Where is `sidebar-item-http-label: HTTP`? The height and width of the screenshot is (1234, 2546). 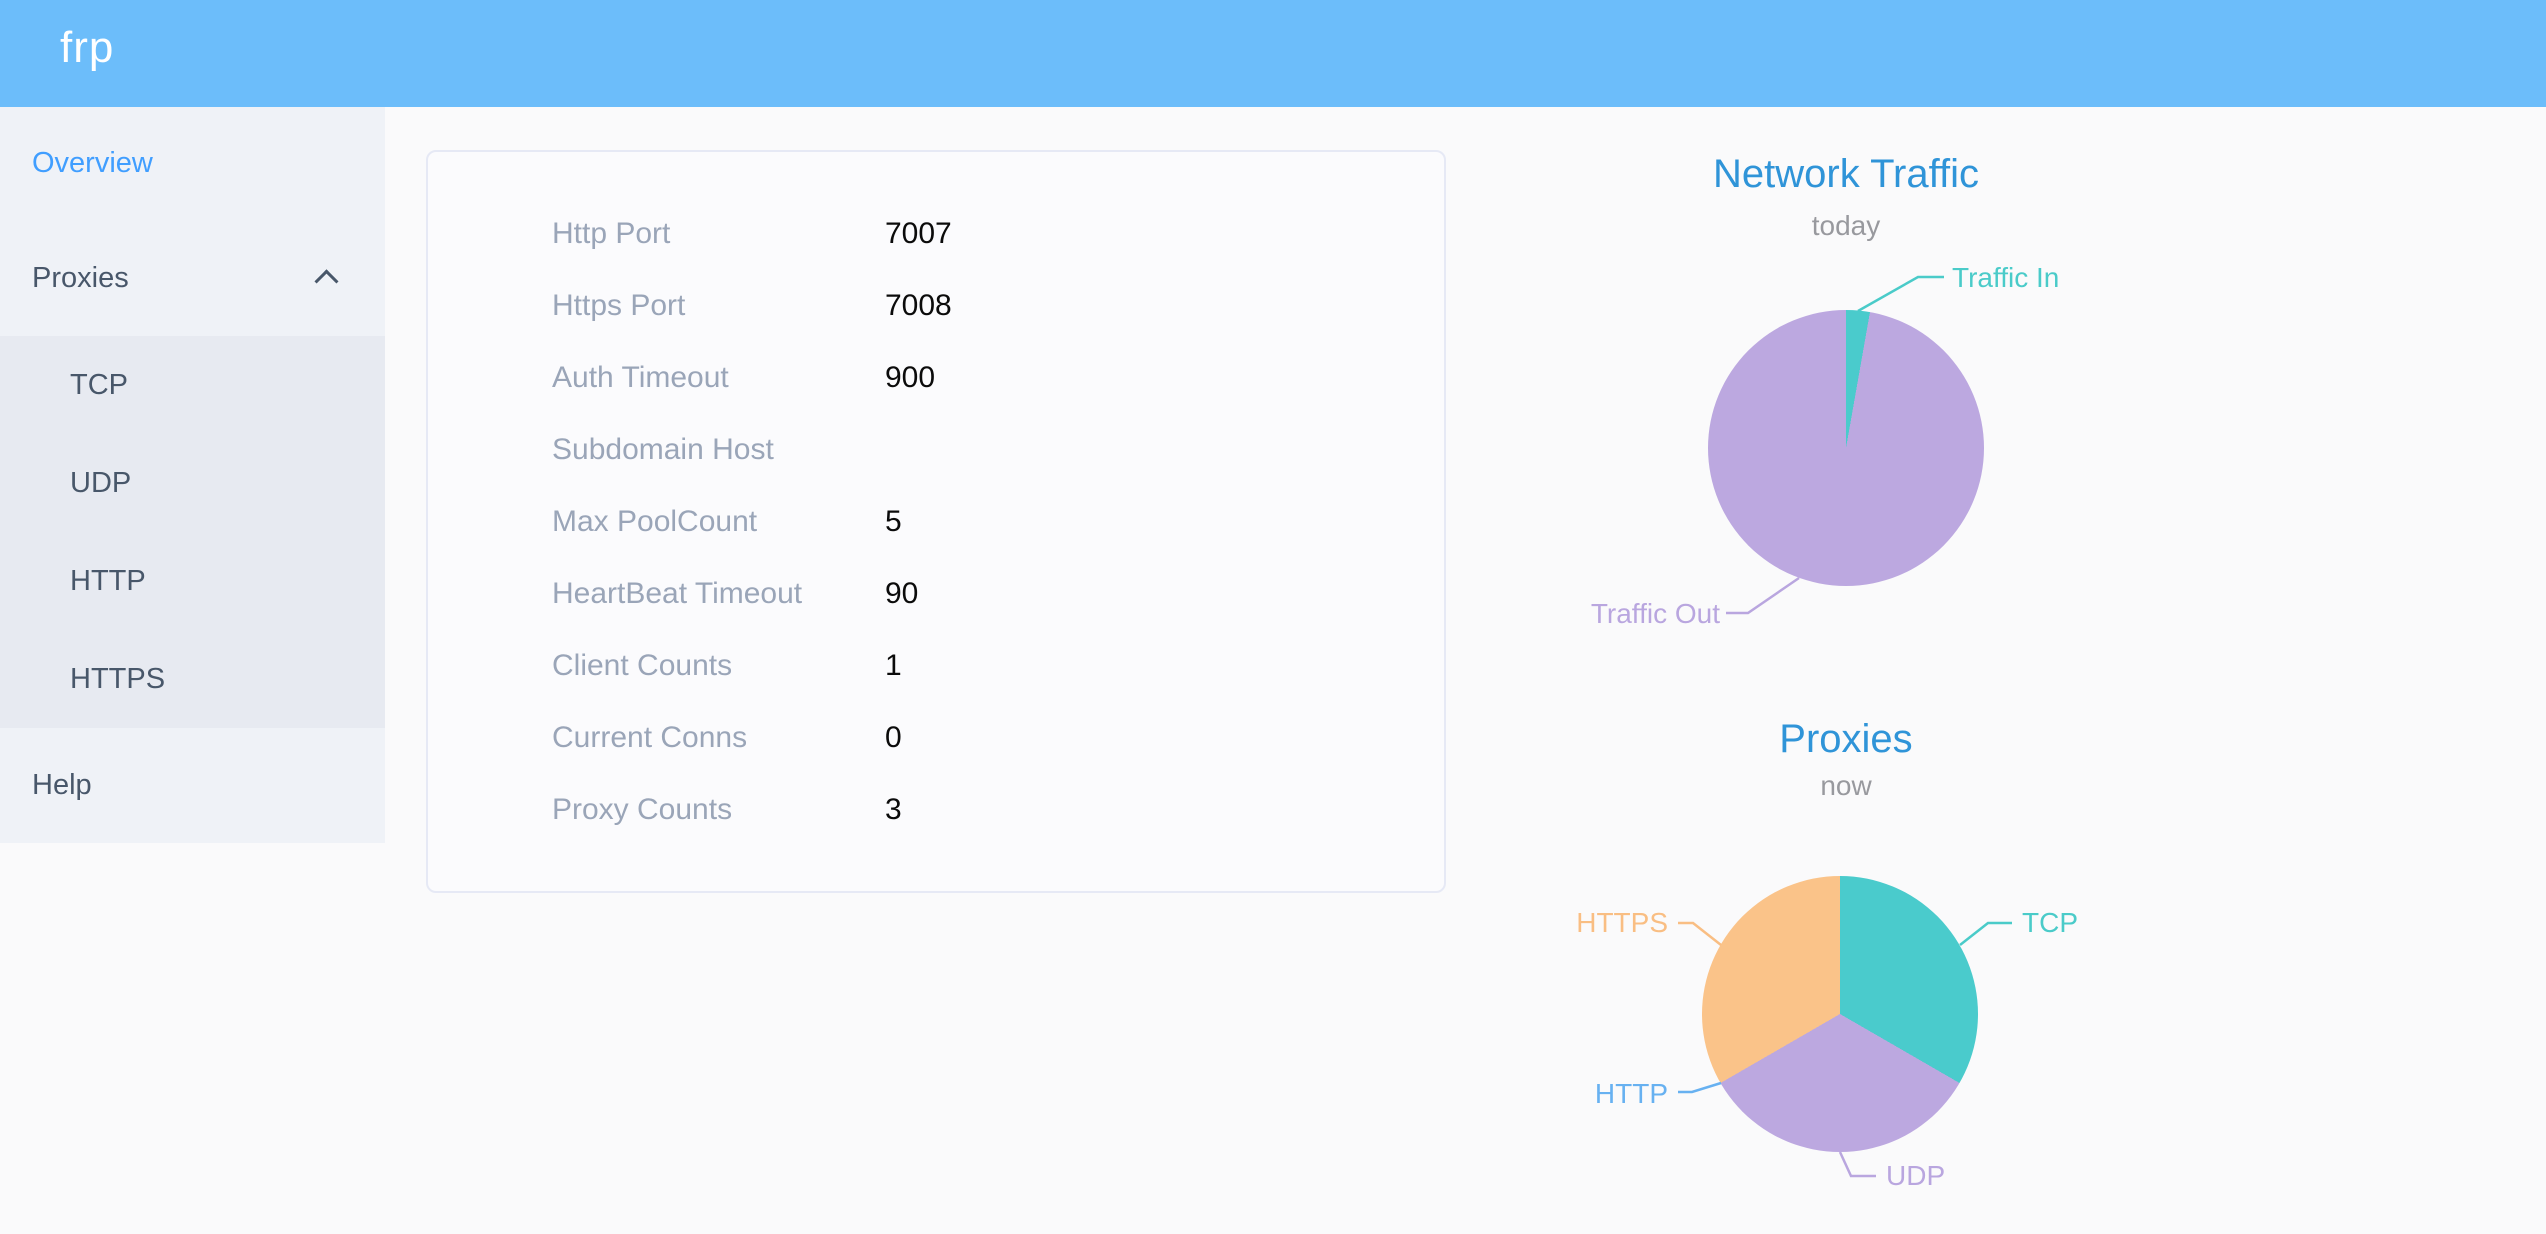
sidebar-item-http-label: HTTP is located at coordinates (108, 581).